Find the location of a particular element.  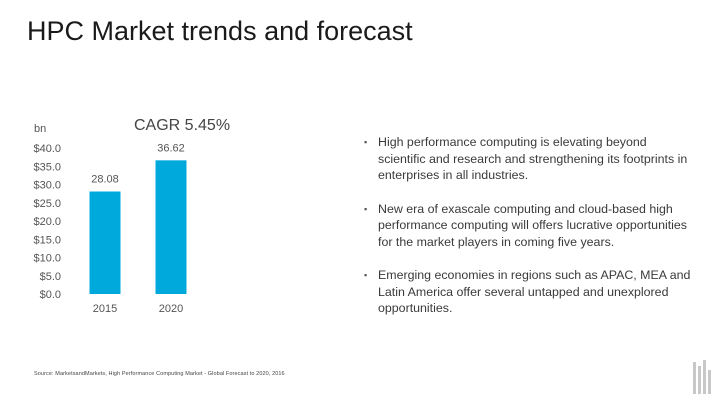

bar-value-label: 28.08 is located at coordinates (105, 180).